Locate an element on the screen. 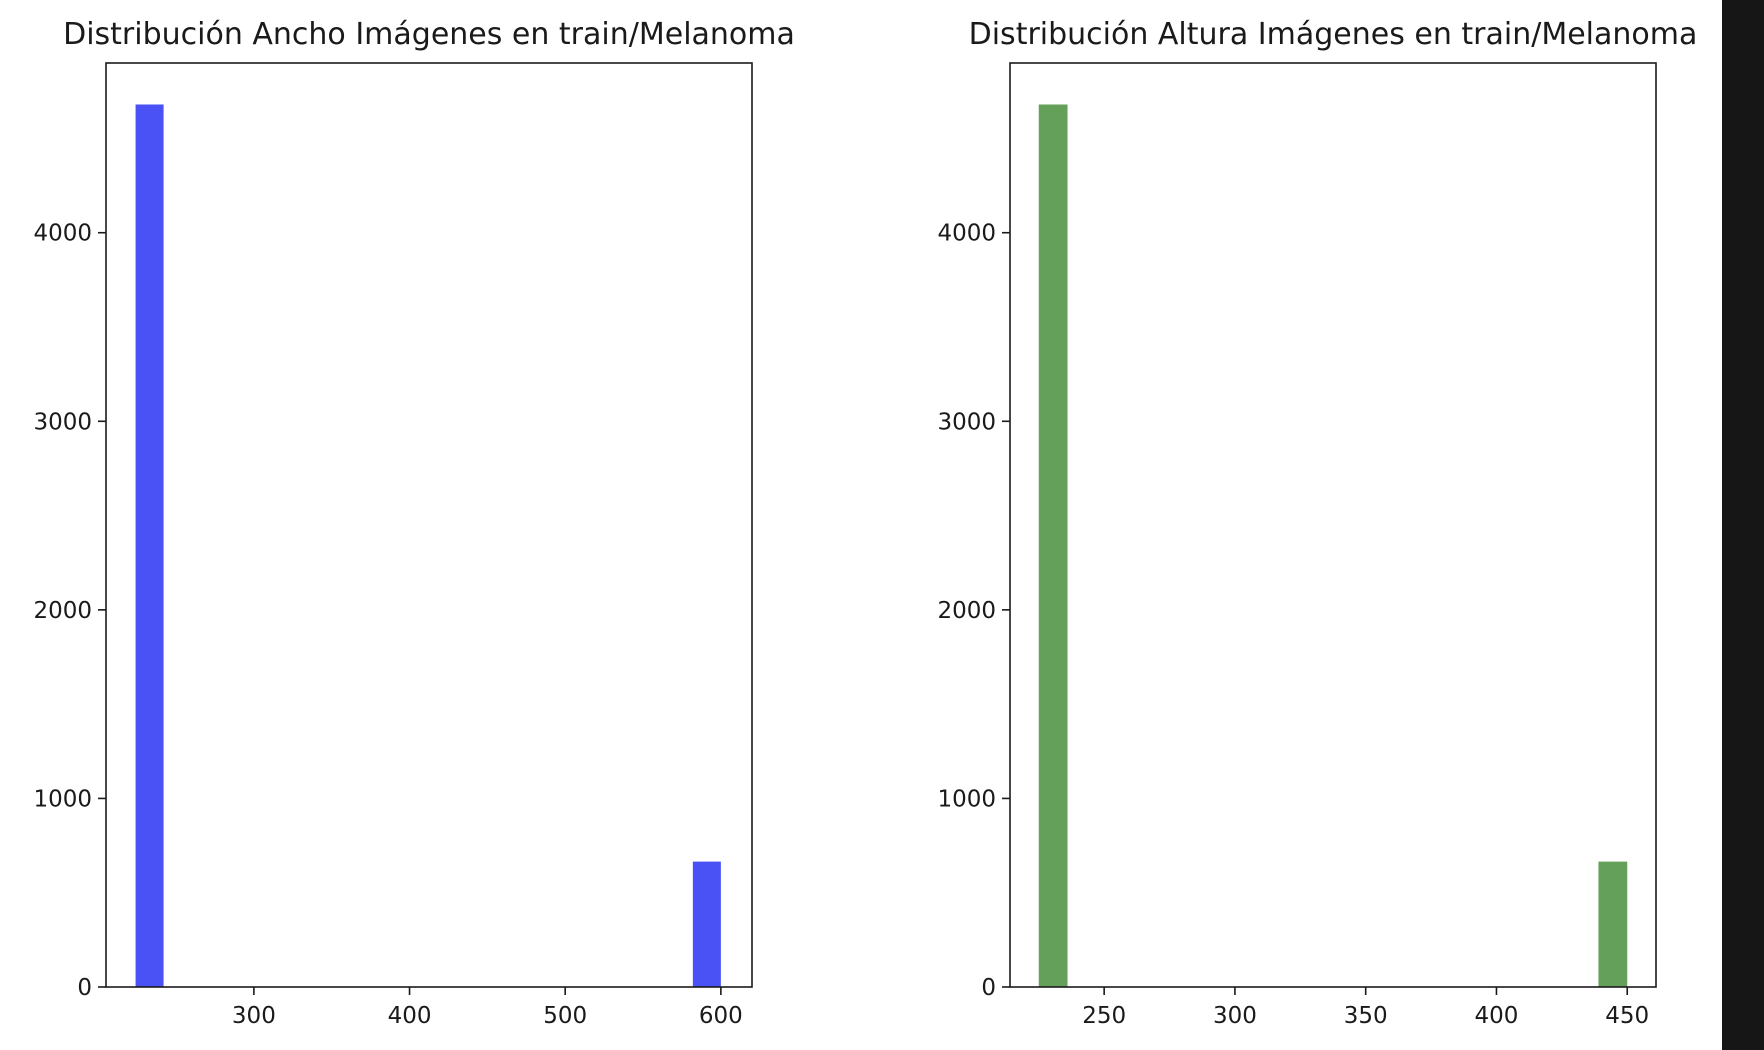 The image size is (1764, 1050). x-axis: 250 300 350 400 450 is located at coordinates (1365, 1008).